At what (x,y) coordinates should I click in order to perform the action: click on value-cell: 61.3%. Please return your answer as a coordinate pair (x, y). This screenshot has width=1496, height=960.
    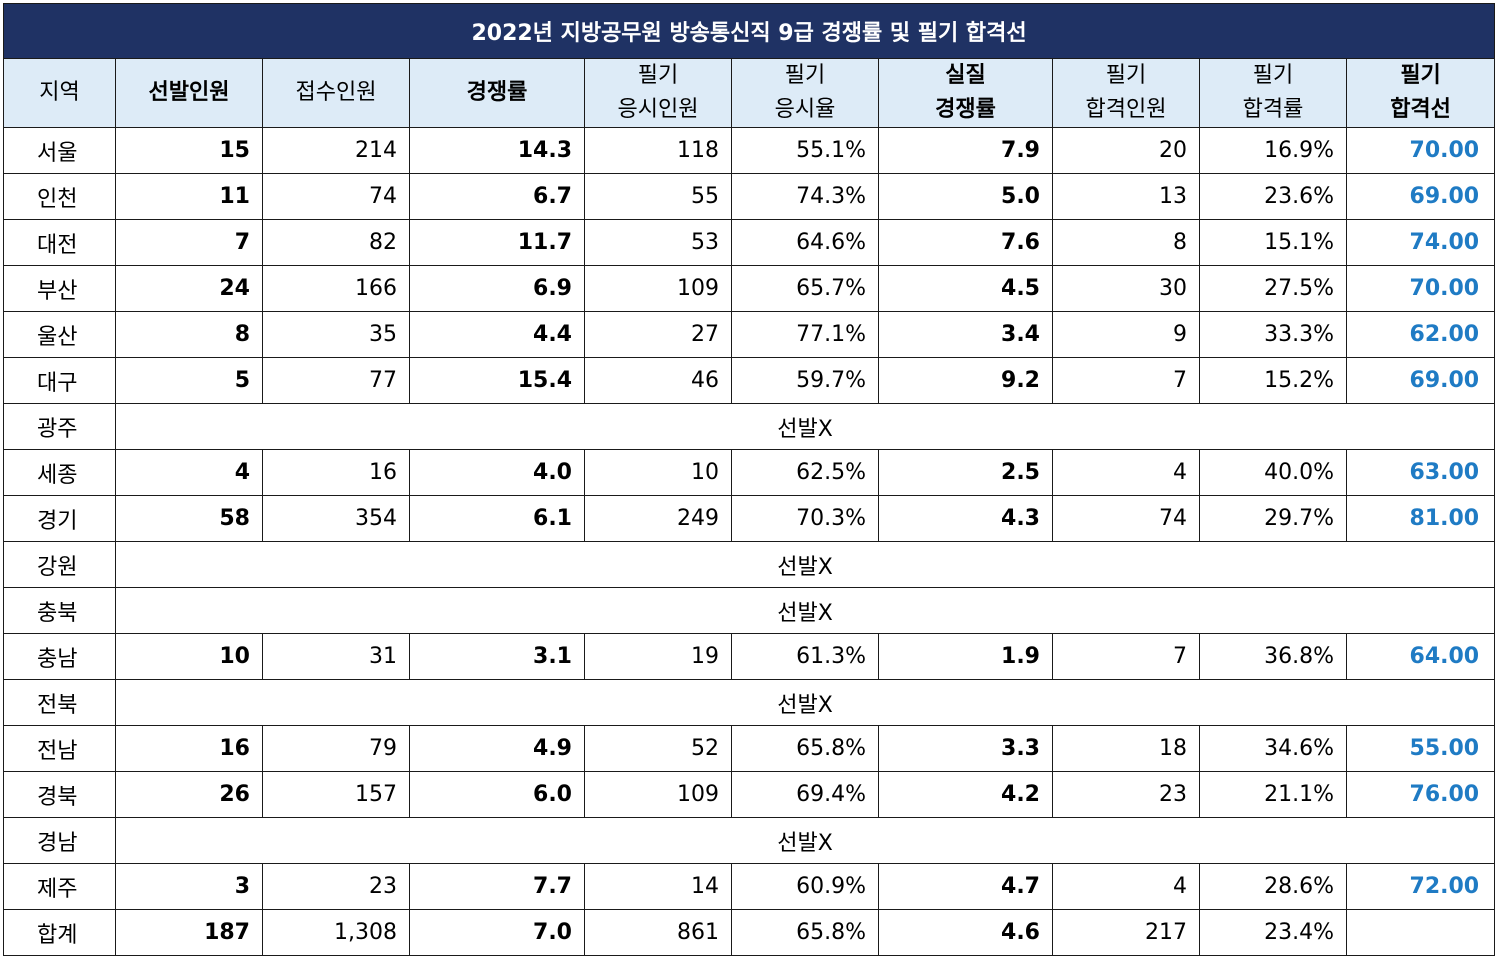
    Looking at the image, I should click on (805, 656).